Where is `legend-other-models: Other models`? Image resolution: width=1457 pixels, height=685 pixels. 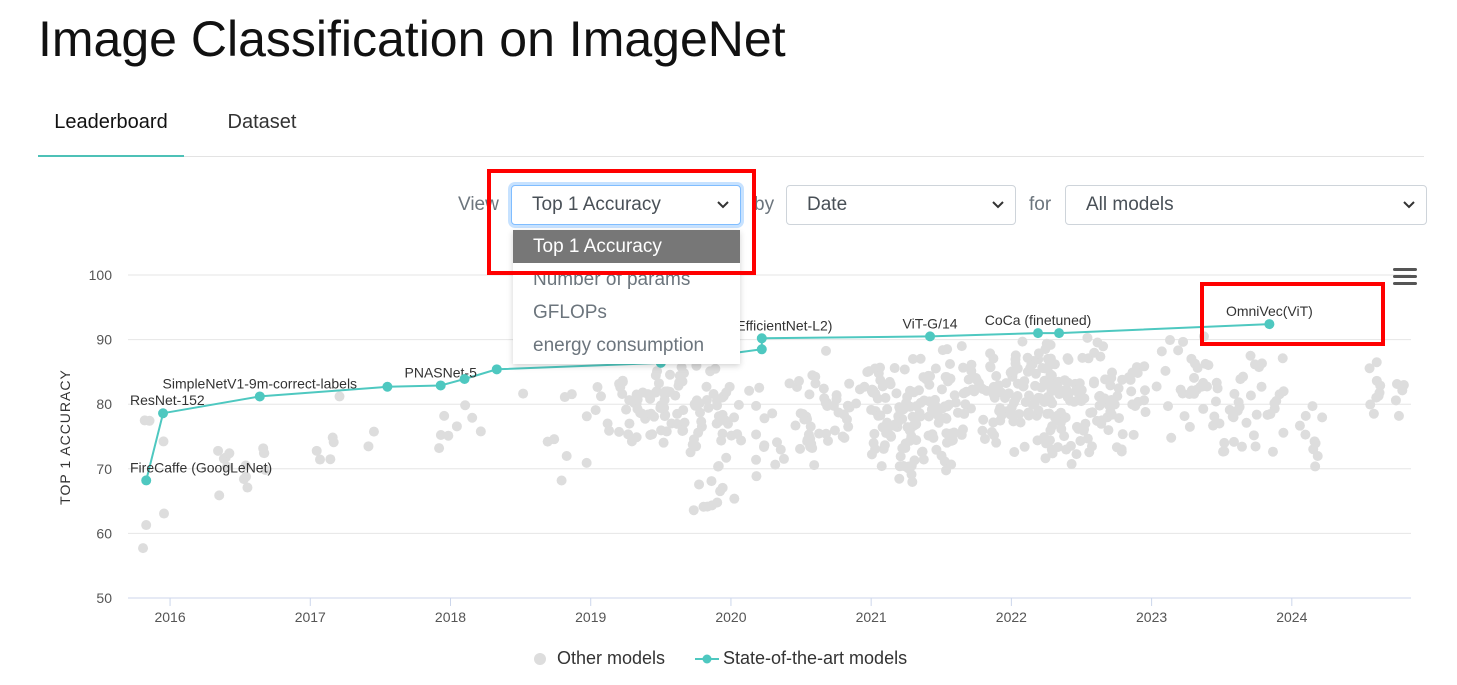 legend-other-models: Other models is located at coordinates (611, 658).